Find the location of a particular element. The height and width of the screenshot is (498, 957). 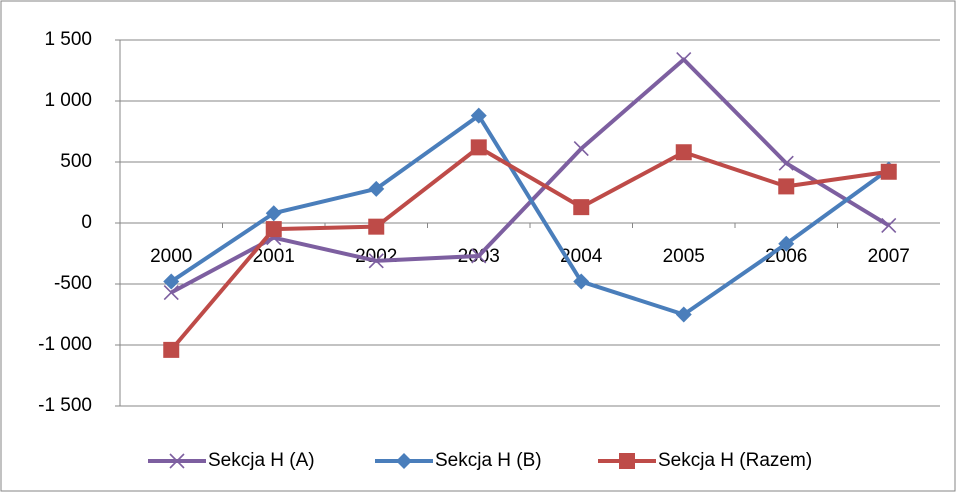

x-tick-label: 2007 is located at coordinates (889, 256).